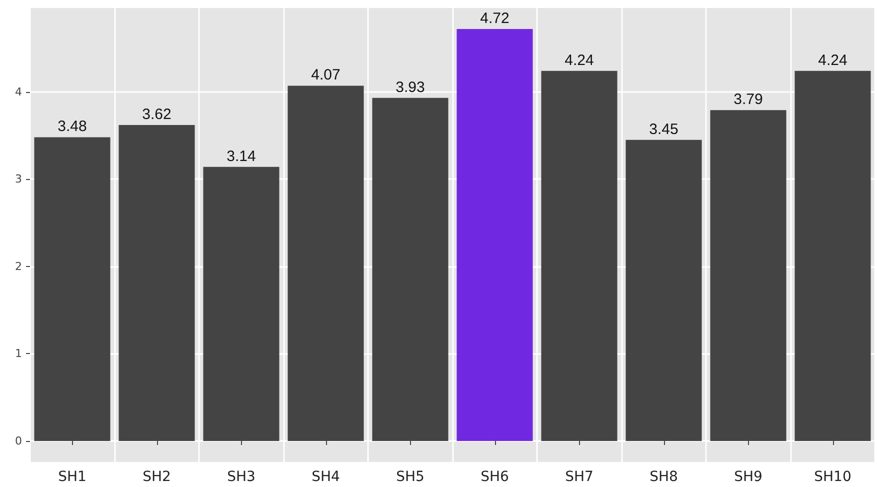  What do you see at coordinates (157, 114) in the screenshot?
I see `data-label: 3.62` at bounding box center [157, 114].